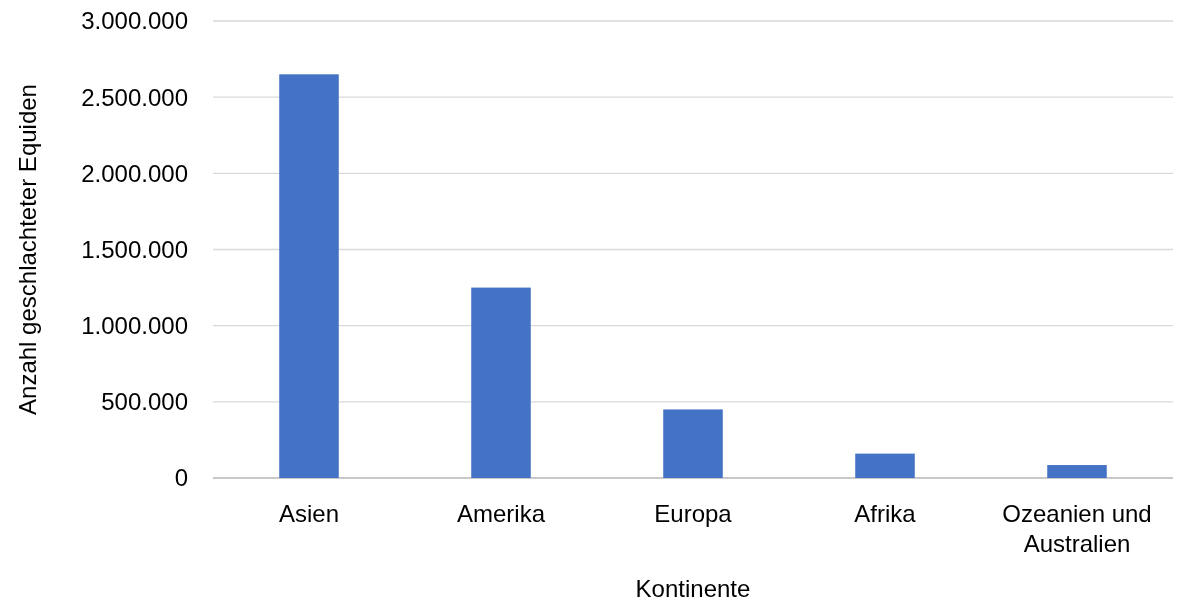 This screenshot has width=1179, height=603. I want to click on y-tick-label: 0, so click(181, 478).